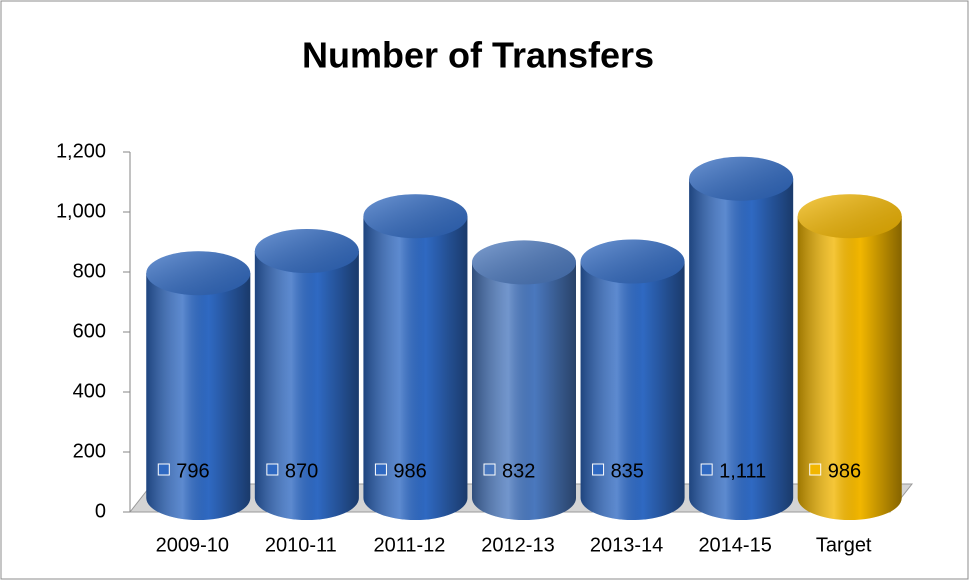 This screenshot has width=969, height=580. I want to click on x-tick-label: 2011-12, so click(409, 545).